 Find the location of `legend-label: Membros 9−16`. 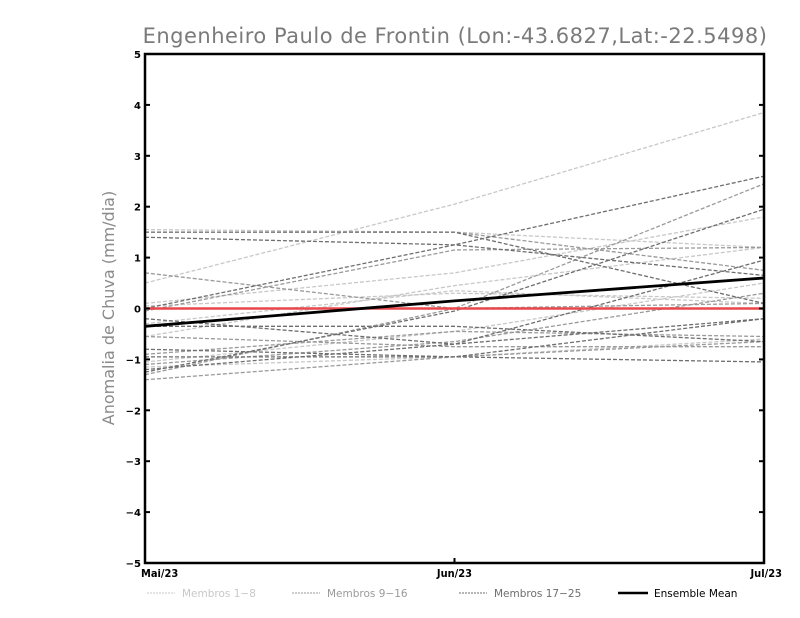

legend-label: Membros 9−16 is located at coordinates (367, 594).